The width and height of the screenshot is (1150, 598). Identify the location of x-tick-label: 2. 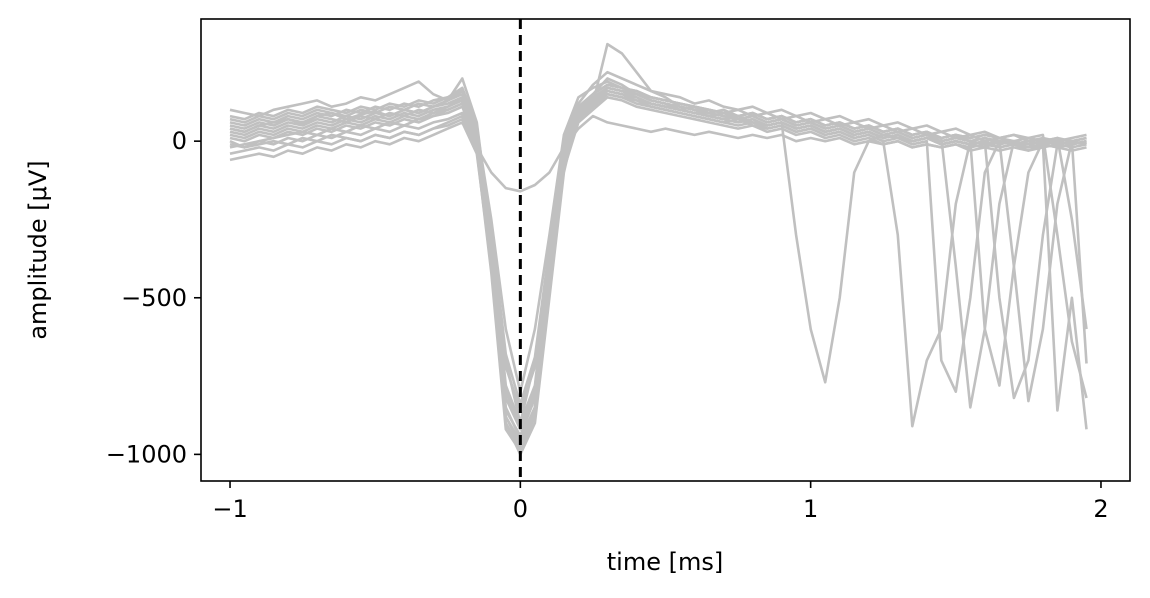
(1100, 509).